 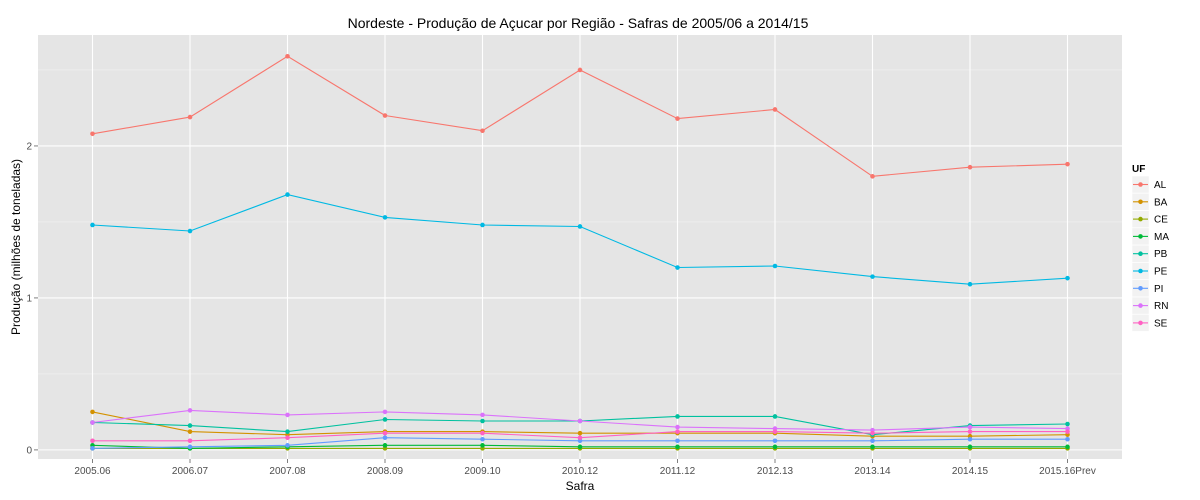 What do you see at coordinates (1147, 288) in the screenshot?
I see `legend-item-pi: PI` at bounding box center [1147, 288].